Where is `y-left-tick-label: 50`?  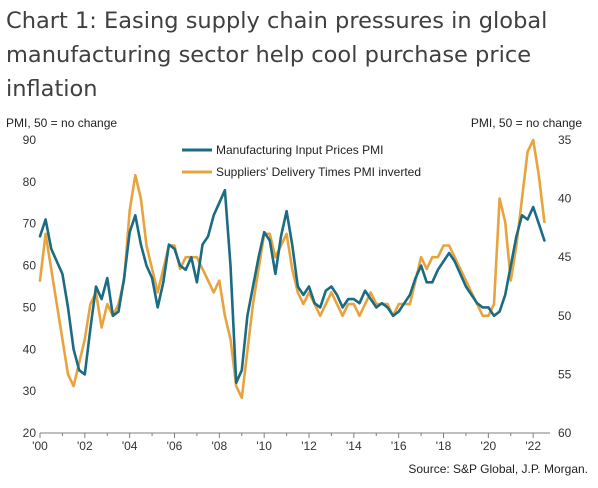 y-left-tick-label: 50 is located at coordinates (30, 307).